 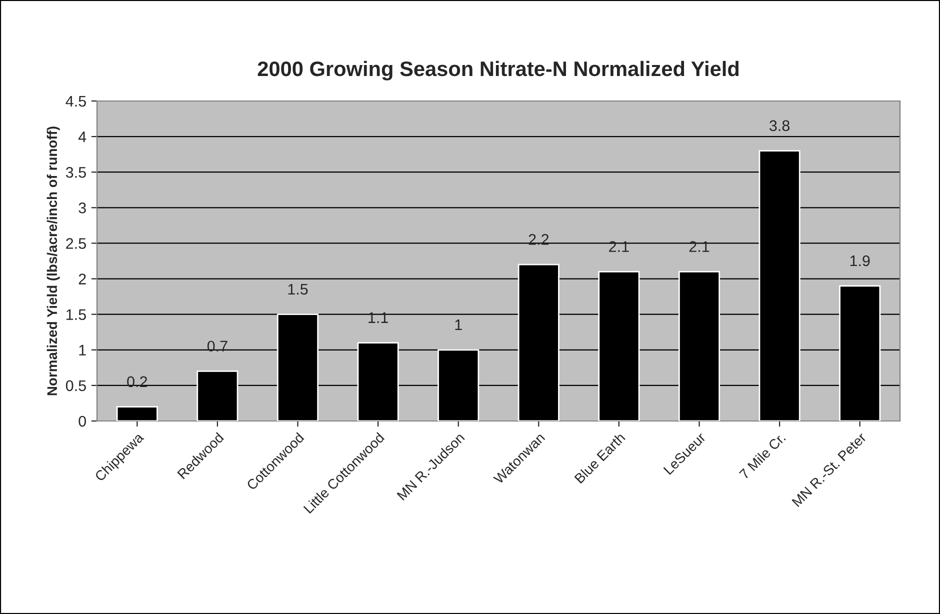 What do you see at coordinates (82, 421) in the screenshot?
I see `y-tick-label: 0` at bounding box center [82, 421].